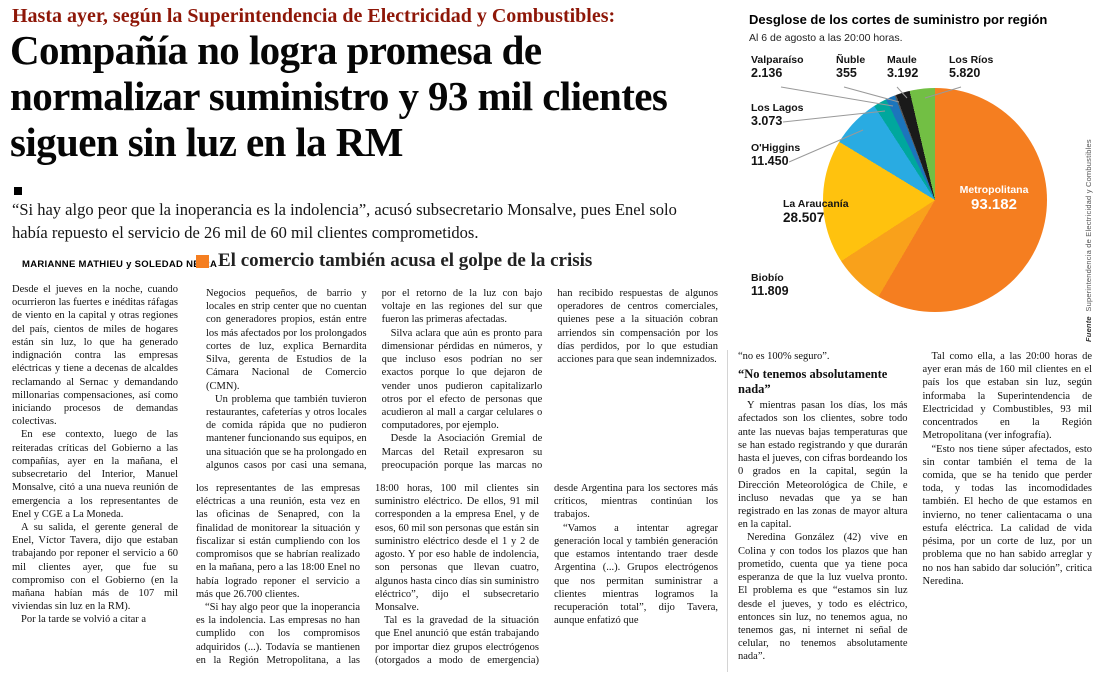 This screenshot has width=1100, height=676. What do you see at coordinates (902, 60) in the screenshot?
I see `region-name: Maule` at bounding box center [902, 60].